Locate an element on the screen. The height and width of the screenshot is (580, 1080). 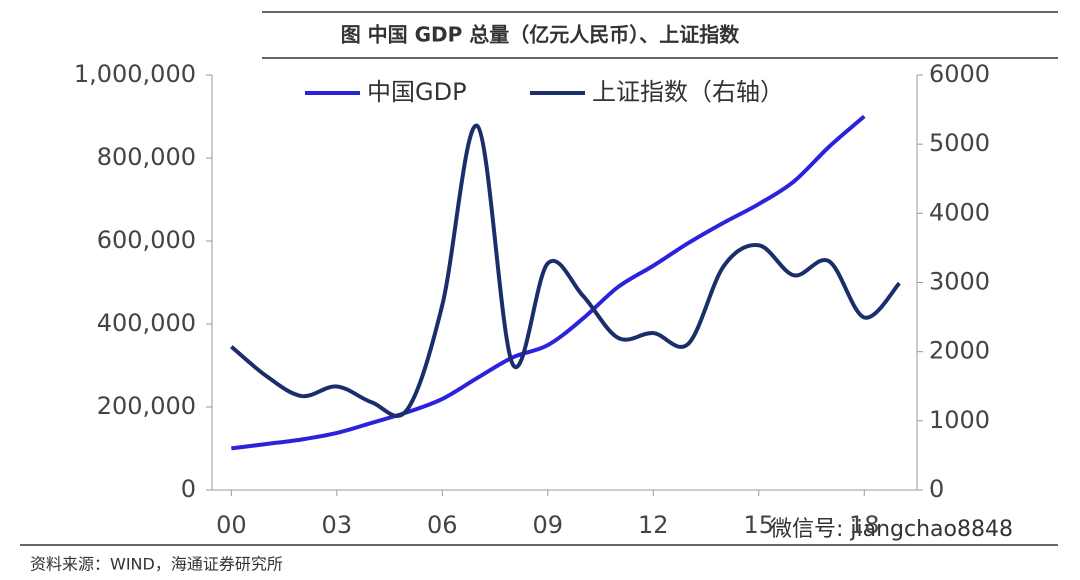
y-tick-label: 400,000 is located at coordinates (146, 323).